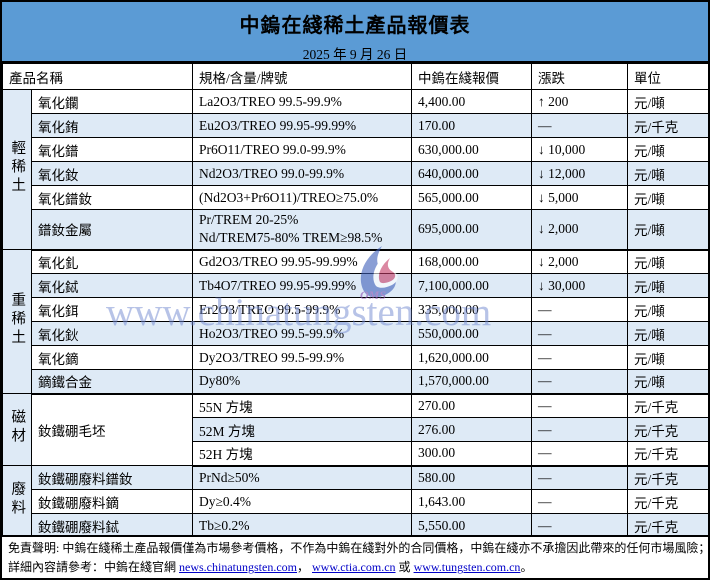 Image resolution: width=710 pixels, height=580 pixels. What do you see at coordinates (354, 567) in the screenshot?
I see `link-ctia: www.ctia.com.cn` at bounding box center [354, 567].